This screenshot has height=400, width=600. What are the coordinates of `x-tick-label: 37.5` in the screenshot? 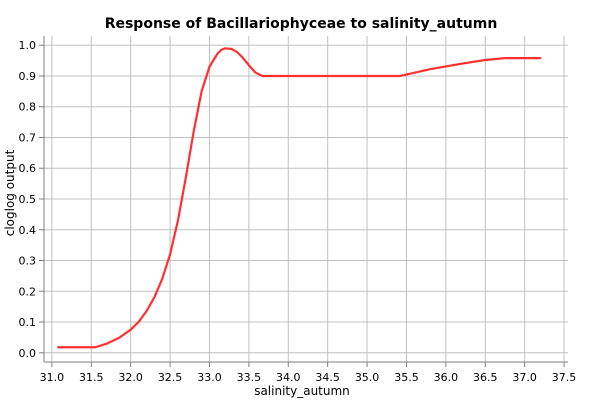 It's located at (564, 377).